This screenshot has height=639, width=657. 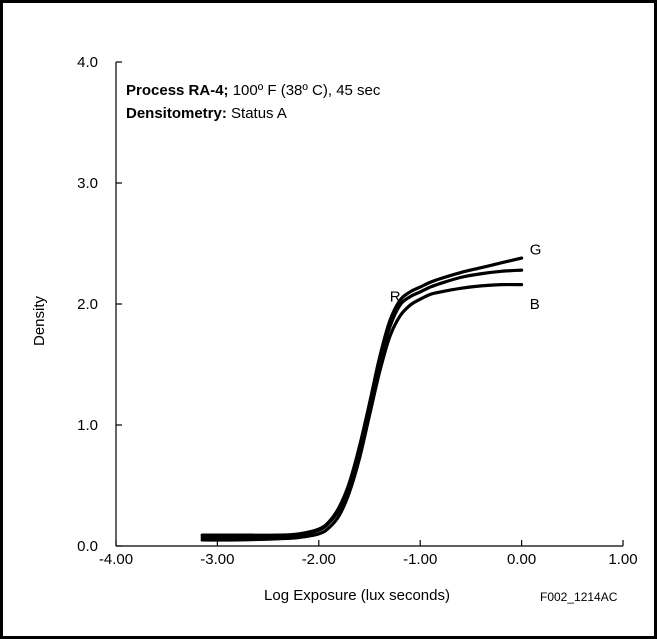 What do you see at coordinates (535, 304) in the screenshot?
I see `curve-label-b: B` at bounding box center [535, 304].